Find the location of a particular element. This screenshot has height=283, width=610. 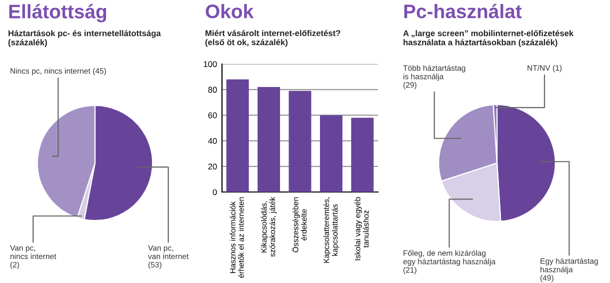

chart-subtitle: Háztartások pc- és internetellátottsága (százalék) is located at coordinates (84, 38).